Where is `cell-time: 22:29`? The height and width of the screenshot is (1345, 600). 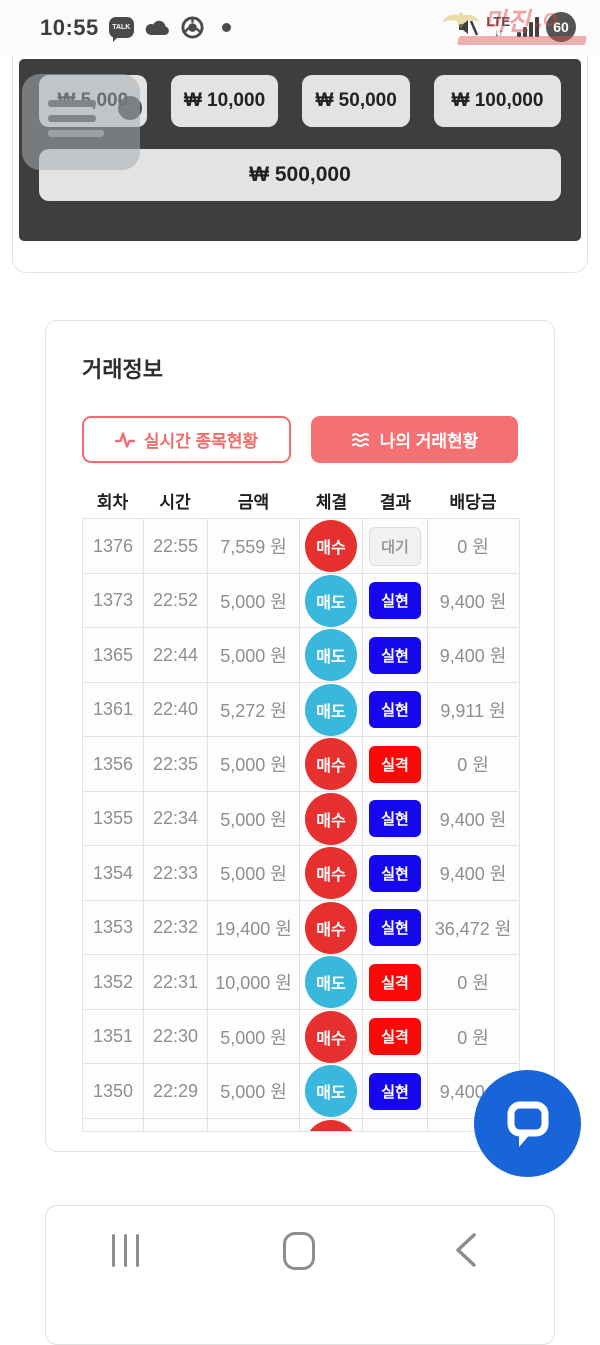 cell-time: 22:29 is located at coordinates (176, 1091).